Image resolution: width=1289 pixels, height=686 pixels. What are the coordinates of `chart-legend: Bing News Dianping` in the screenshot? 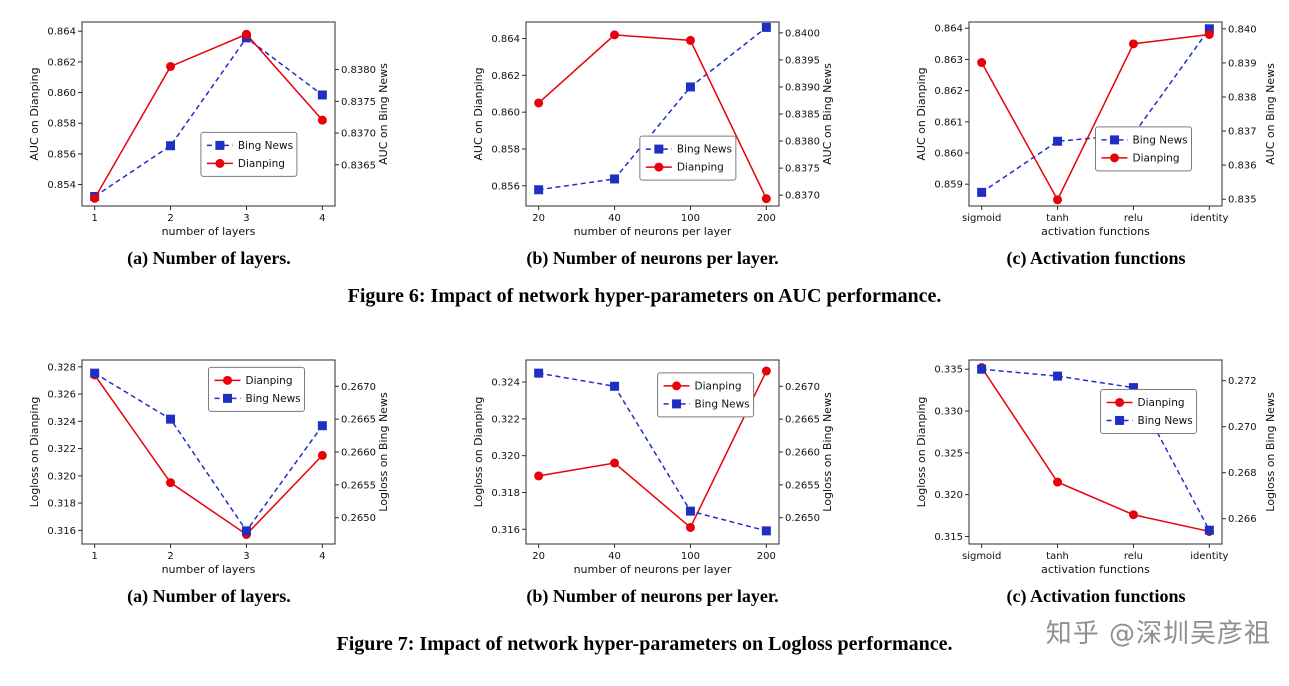 It's located at (1143, 149).